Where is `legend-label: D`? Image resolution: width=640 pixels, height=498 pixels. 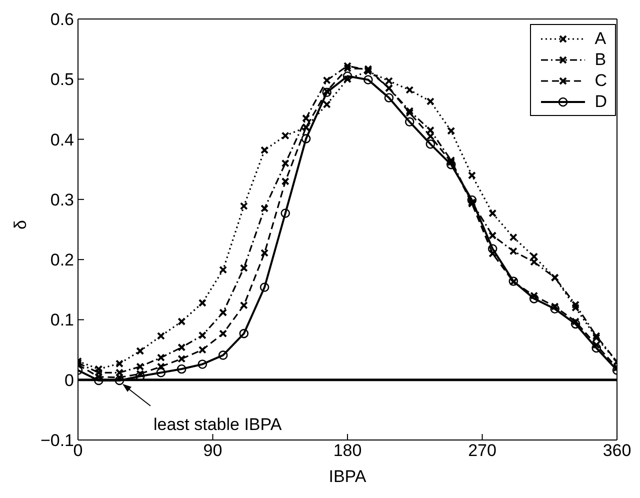 legend-label: D is located at coordinates (600, 102).